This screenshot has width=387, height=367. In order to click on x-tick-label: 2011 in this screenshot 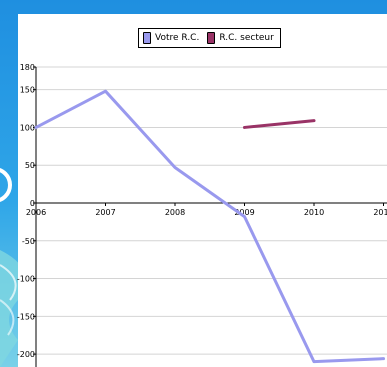, I will do `click(380, 212)`.